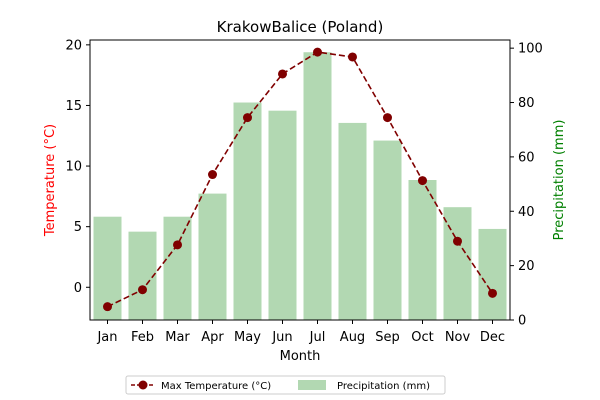 The image size is (600, 400). What do you see at coordinates (312, 385) in the screenshot?
I see `legend-bar-swatch` at bounding box center [312, 385].